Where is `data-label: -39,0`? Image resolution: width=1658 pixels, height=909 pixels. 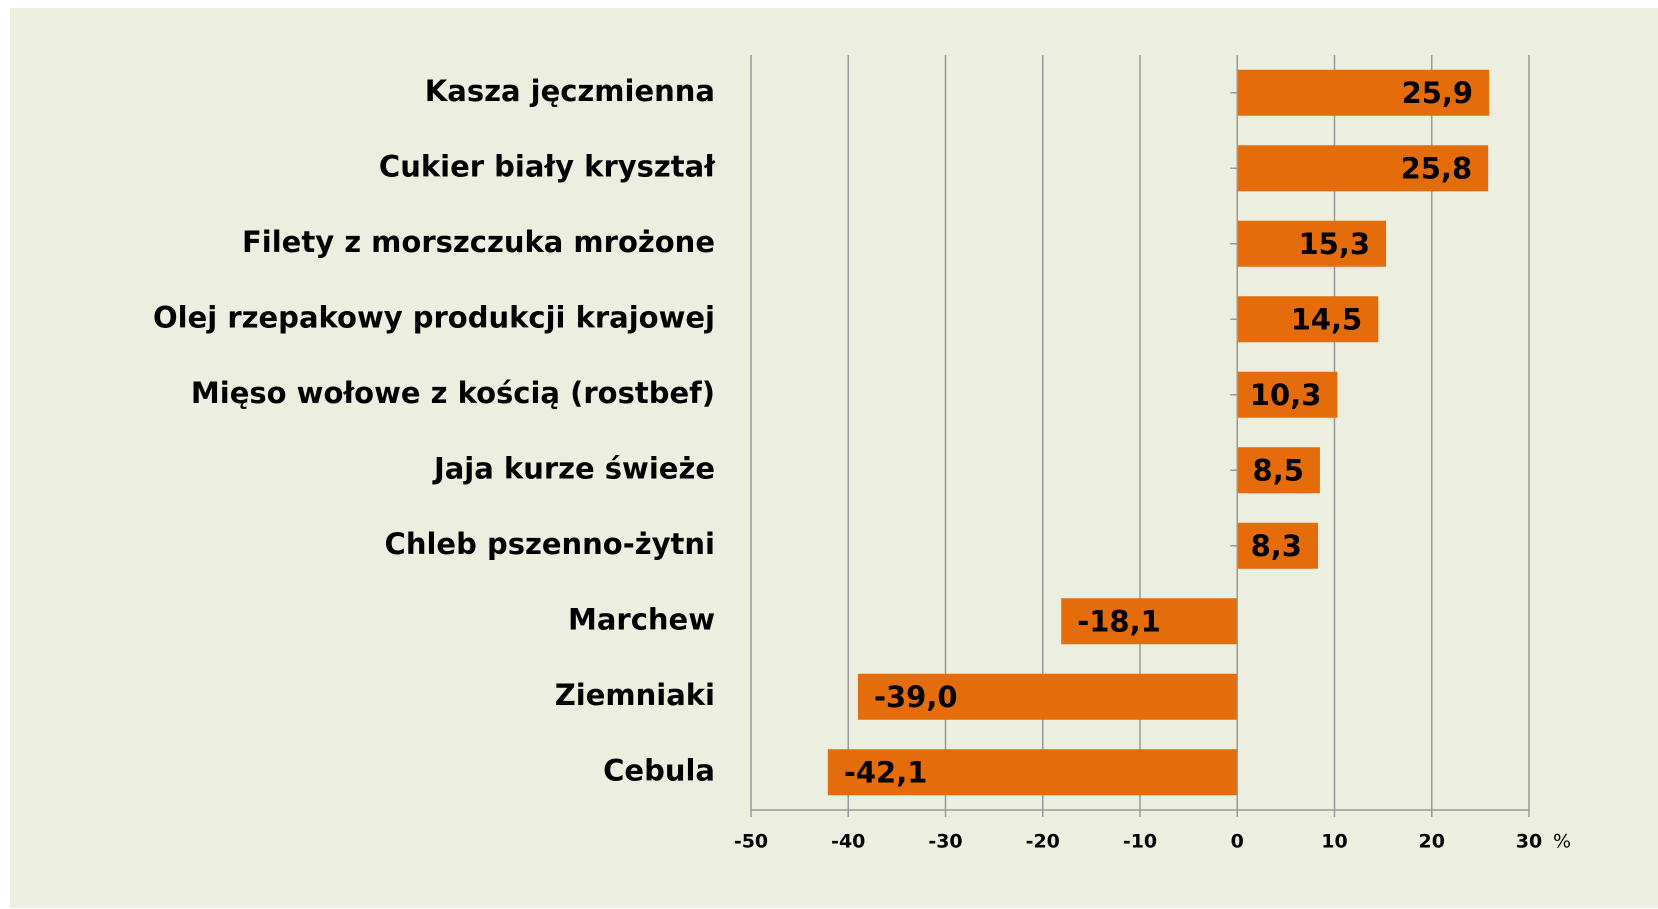 data-label: -39,0 is located at coordinates (916, 697).